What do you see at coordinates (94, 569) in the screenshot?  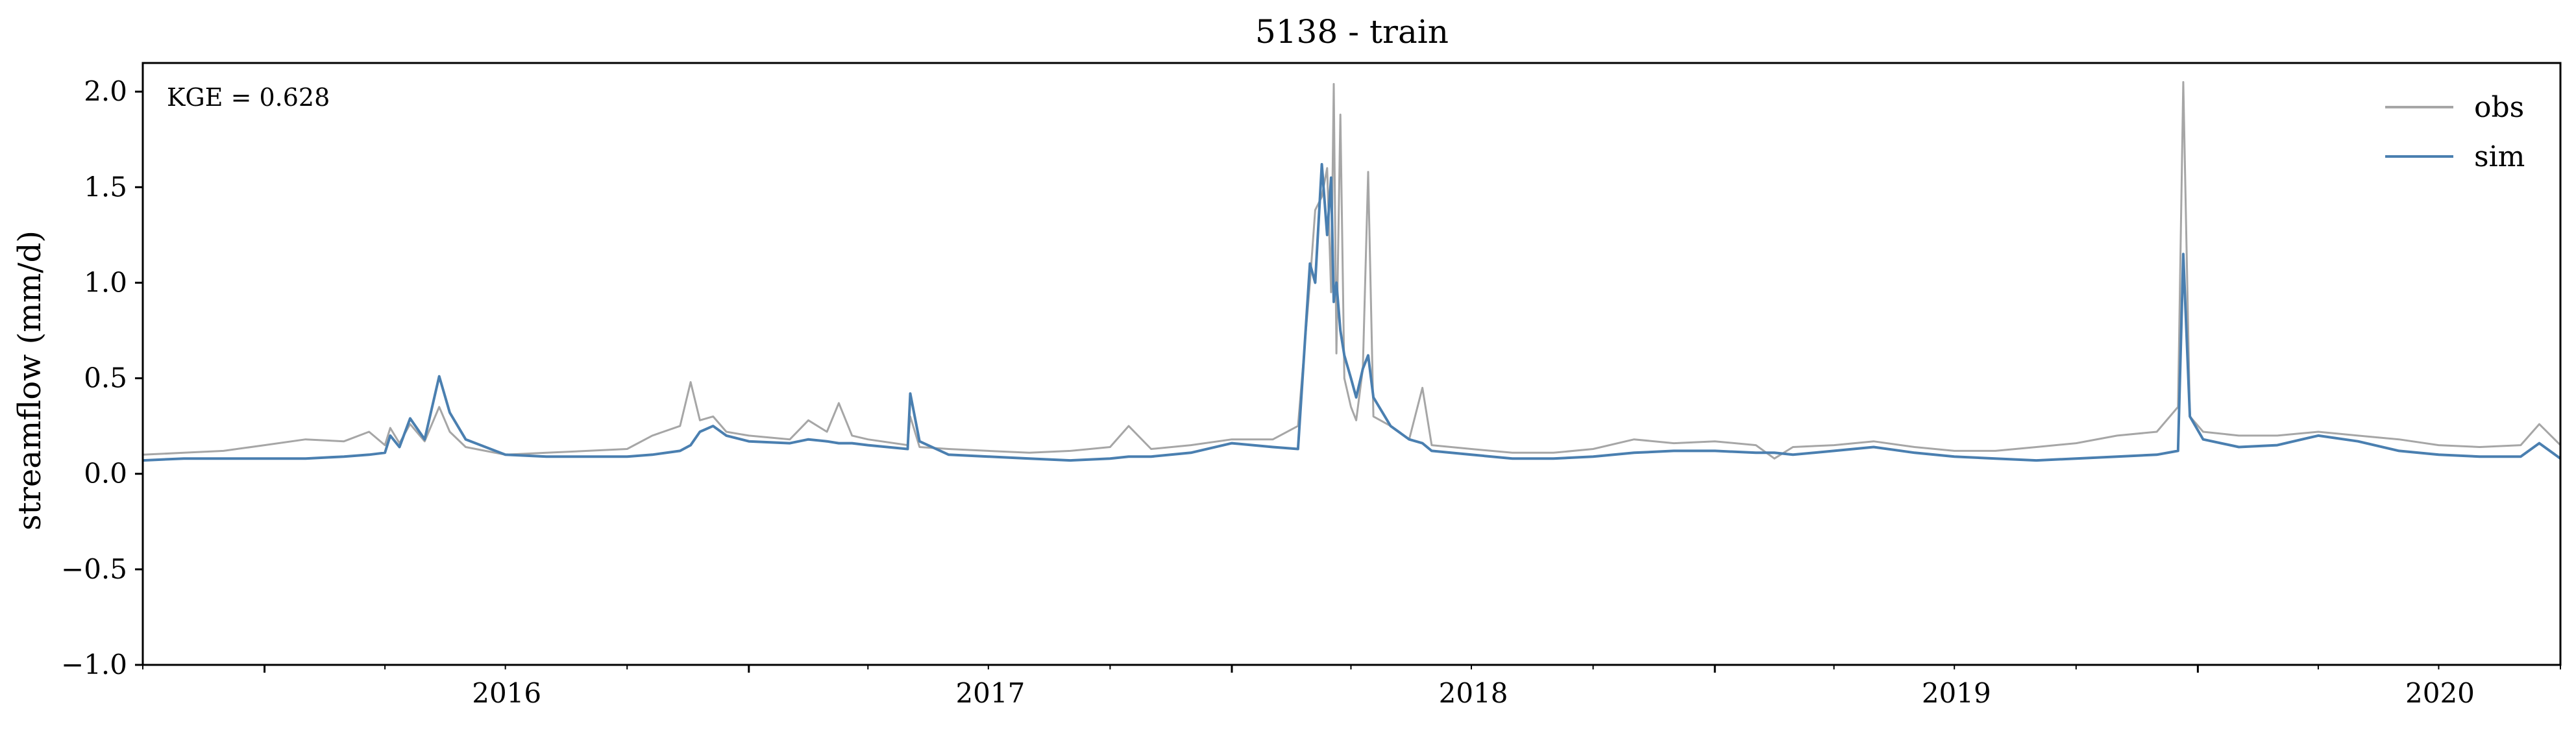 I see `y-tick-label: −0.5` at bounding box center [94, 569].